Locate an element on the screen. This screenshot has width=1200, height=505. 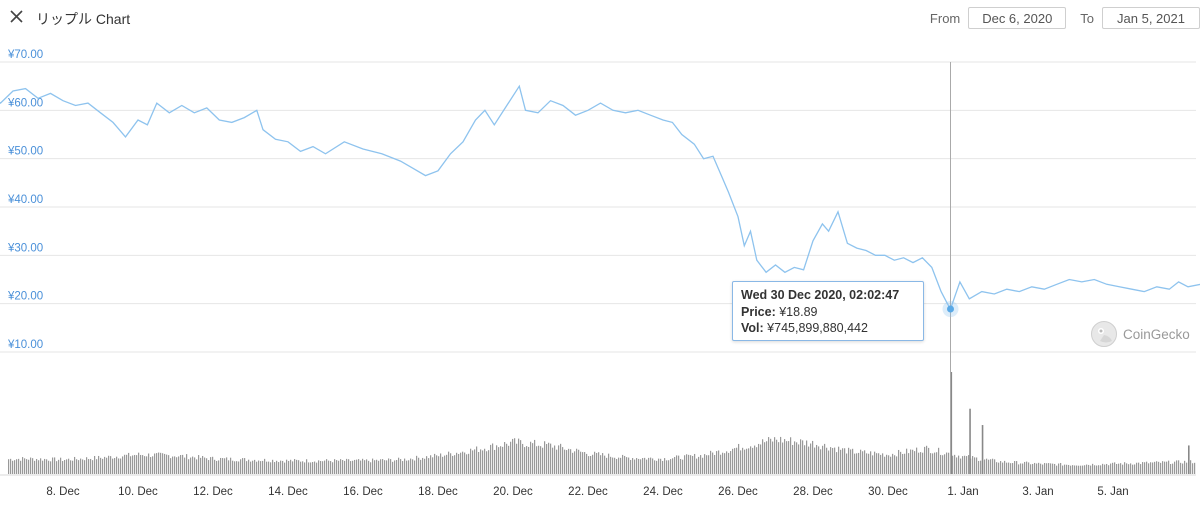
x-tick-label: 12. Dec is located at coordinates (213, 492).